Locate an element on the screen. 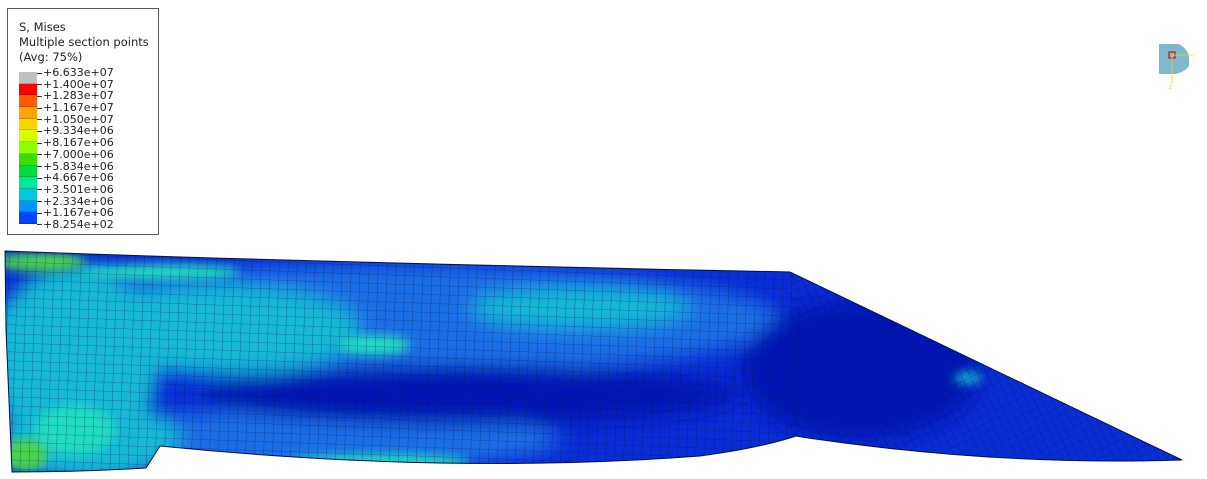  legend-color-bar is located at coordinates (28, 148).